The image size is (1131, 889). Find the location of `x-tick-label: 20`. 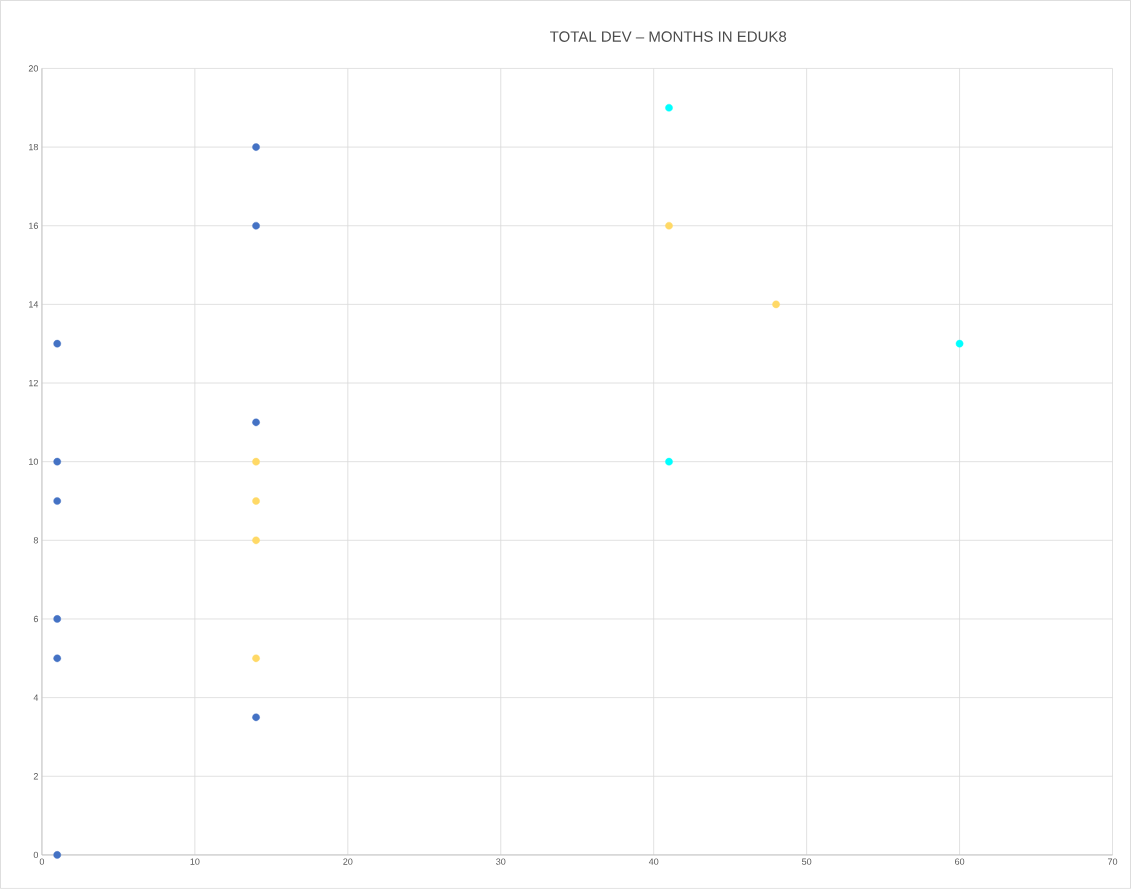

x-tick-label: 20 is located at coordinates (348, 861).